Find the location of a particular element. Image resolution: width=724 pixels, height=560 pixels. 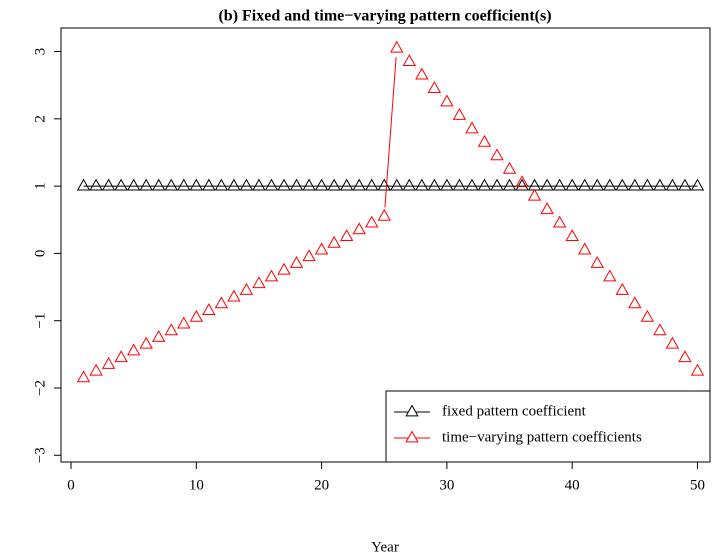

y-tick-label: −2 is located at coordinates (40, 388).